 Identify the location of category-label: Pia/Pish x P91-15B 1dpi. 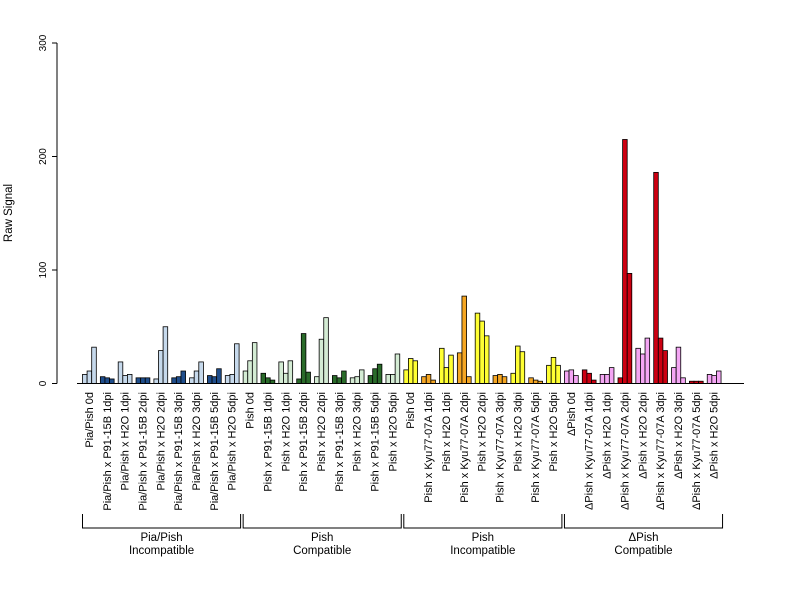
(108, 451).